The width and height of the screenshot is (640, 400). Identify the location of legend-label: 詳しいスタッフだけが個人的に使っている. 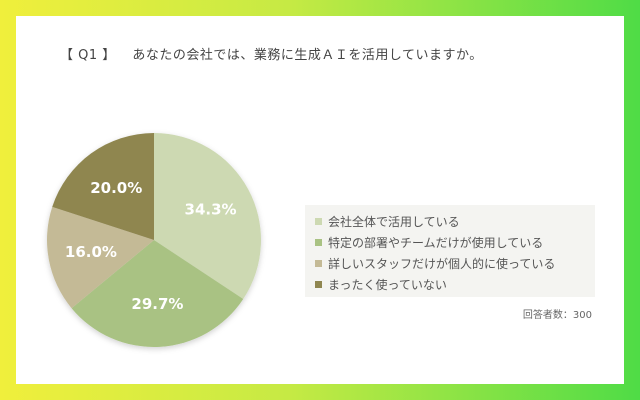
(442, 264).